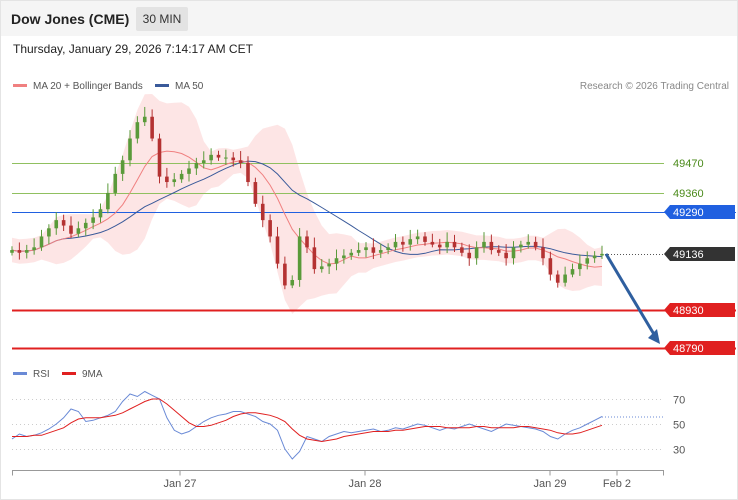 This screenshot has height=500, width=738. What do you see at coordinates (688, 255) in the screenshot?
I see `level-label-49136: 49136` at bounding box center [688, 255].